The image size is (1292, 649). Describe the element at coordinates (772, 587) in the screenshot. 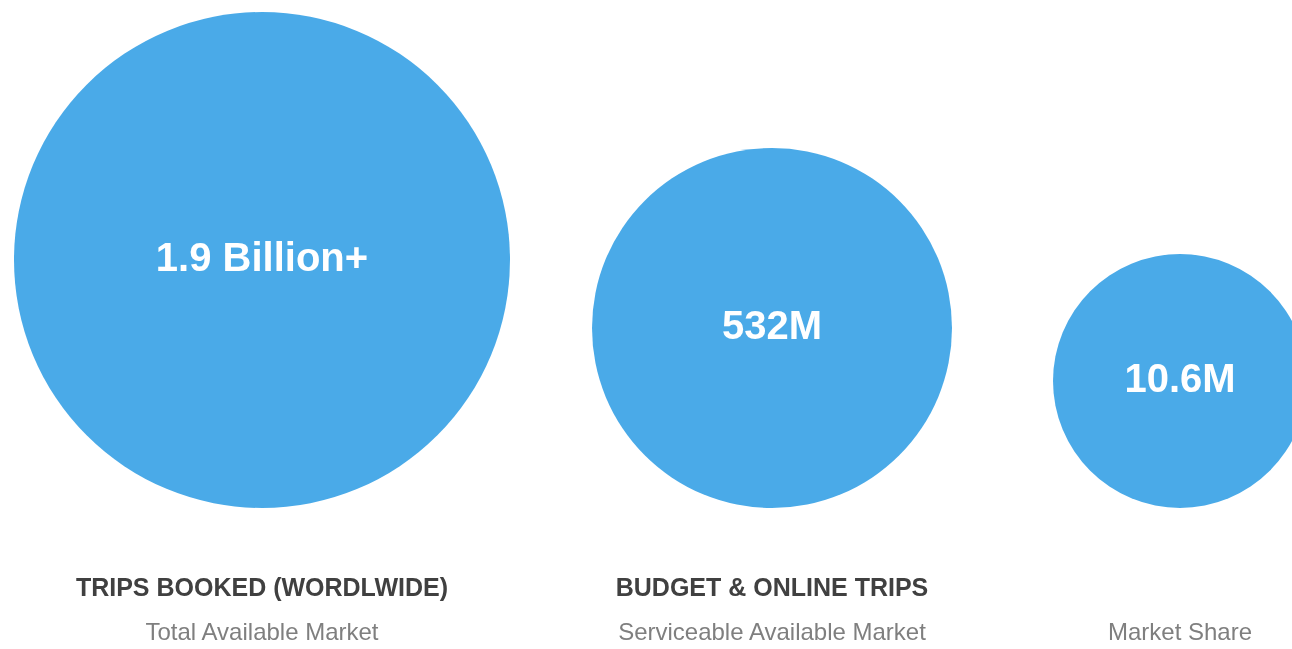

I see `category-label: BUDGET & ONLINE TRIPS` at that location.